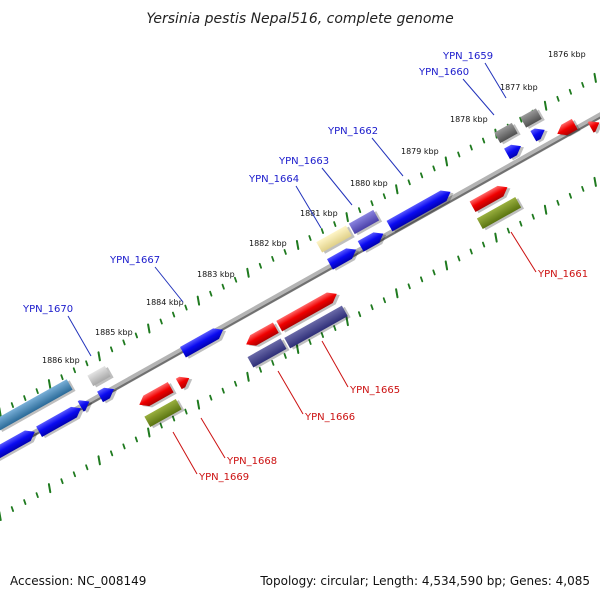 This screenshot has width=600, height=600. I want to click on gene-label: YPN_1664, so click(273, 179).